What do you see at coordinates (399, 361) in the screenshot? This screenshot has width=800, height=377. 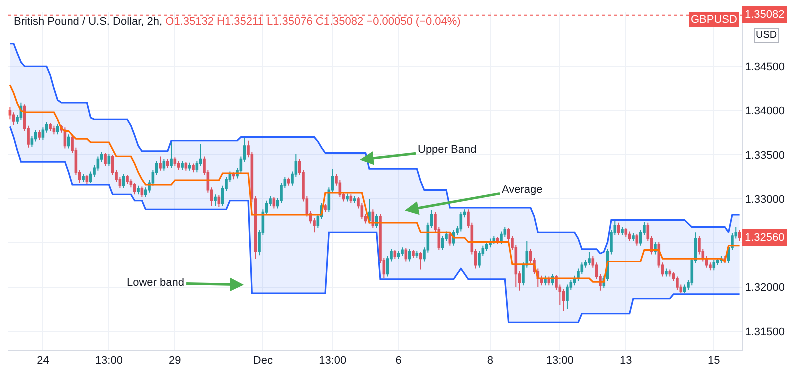 I see `x-tick-label: 6` at bounding box center [399, 361].